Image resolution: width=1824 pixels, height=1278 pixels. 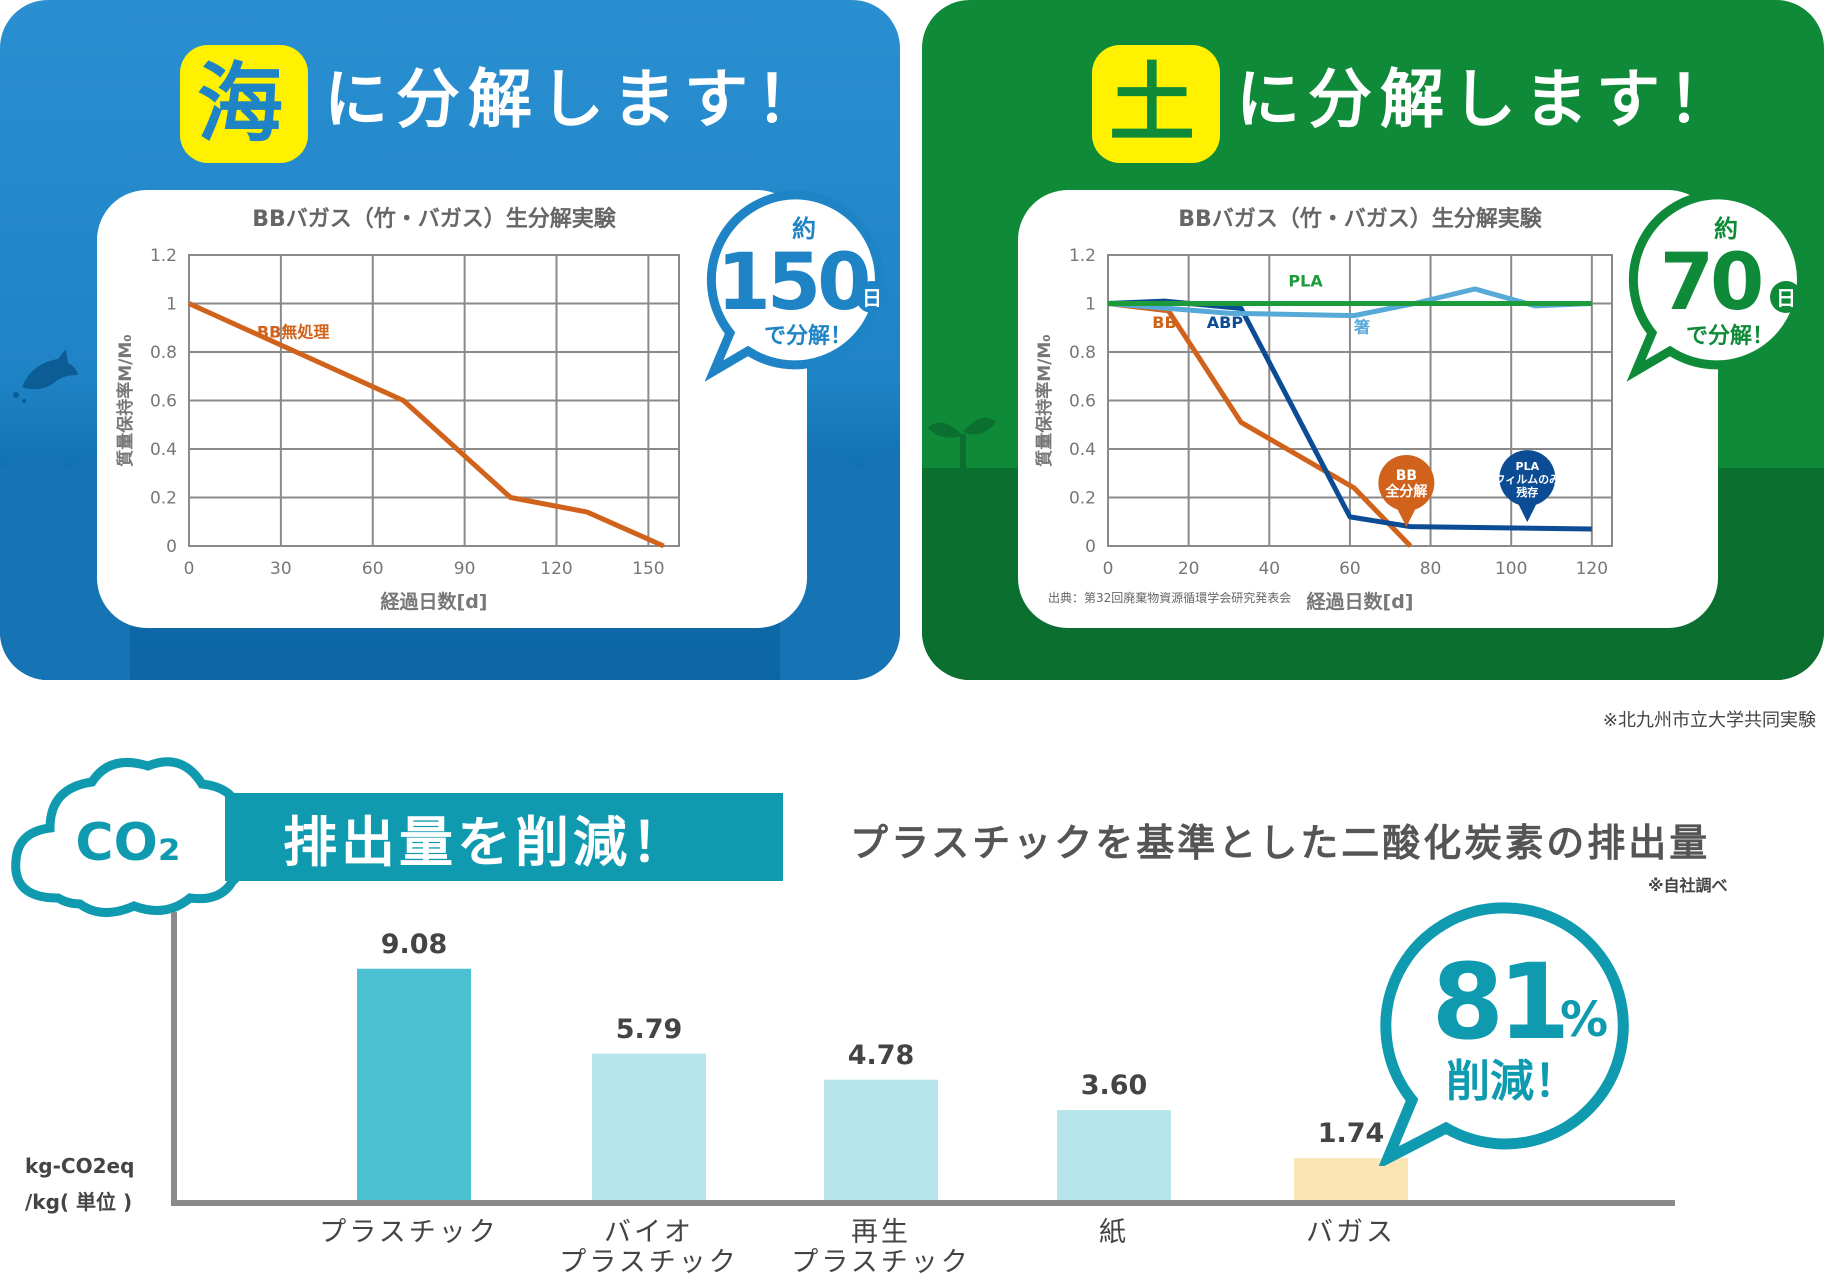 What do you see at coordinates (1488, 100) in the screenshot?
I see `soil-headline-text: に分解します！` at bounding box center [1488, 100].